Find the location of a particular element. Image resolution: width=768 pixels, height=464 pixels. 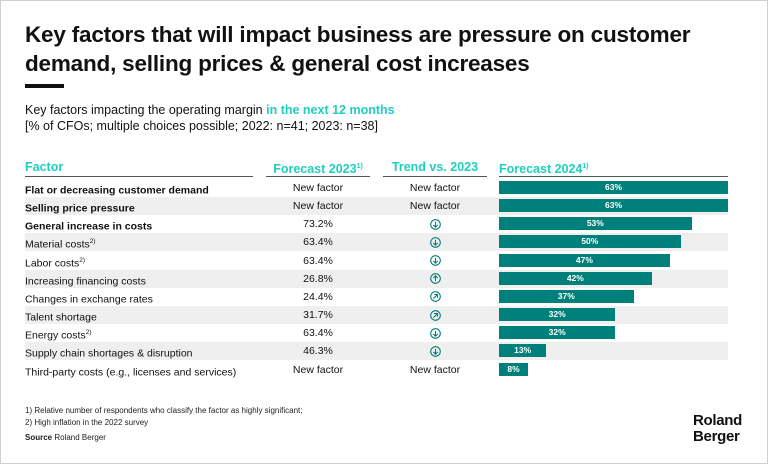

subtitle-highlight: in the next 12 months is located at coordinates (330, 110).